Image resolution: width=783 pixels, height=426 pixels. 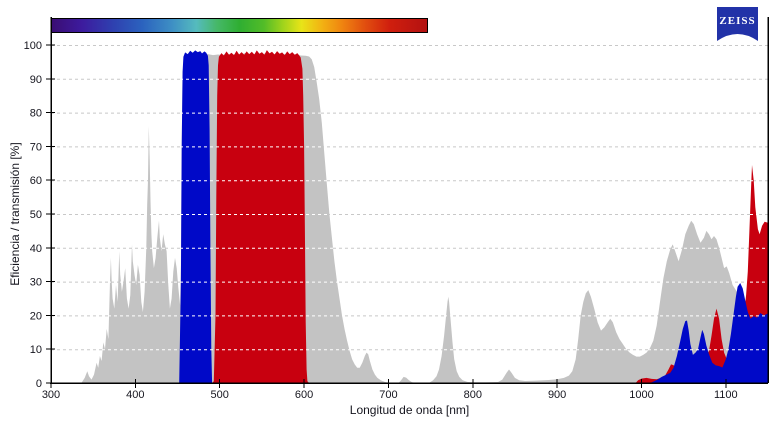 What do you see at coordinates (36, 283) in the screenshot?
I see `svg-text: 30` at bounding box center [36, 283].